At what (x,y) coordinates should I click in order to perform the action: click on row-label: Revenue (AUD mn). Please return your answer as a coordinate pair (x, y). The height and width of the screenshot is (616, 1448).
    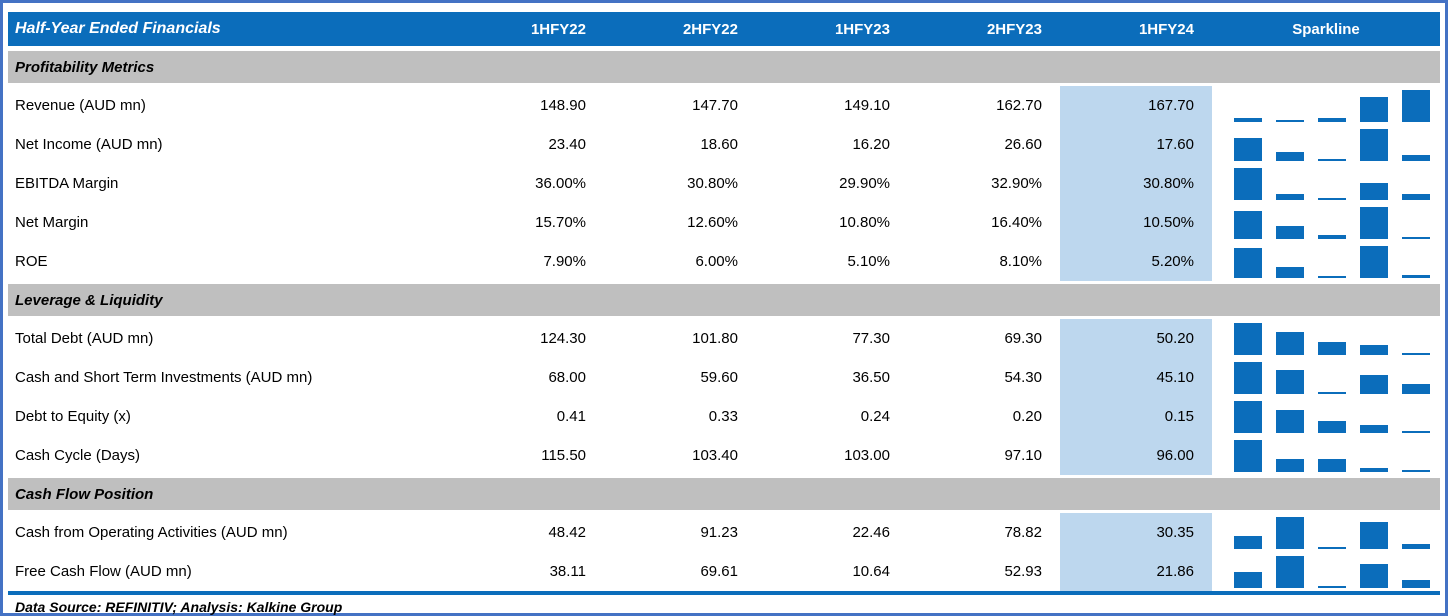
    Looking at the image, I should click on (80, 105).